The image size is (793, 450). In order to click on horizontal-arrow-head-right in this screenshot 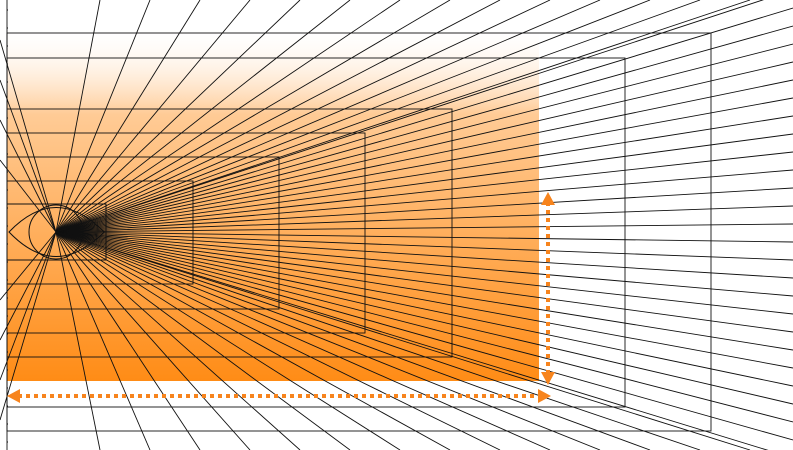, I will do `click(544, 396)`.